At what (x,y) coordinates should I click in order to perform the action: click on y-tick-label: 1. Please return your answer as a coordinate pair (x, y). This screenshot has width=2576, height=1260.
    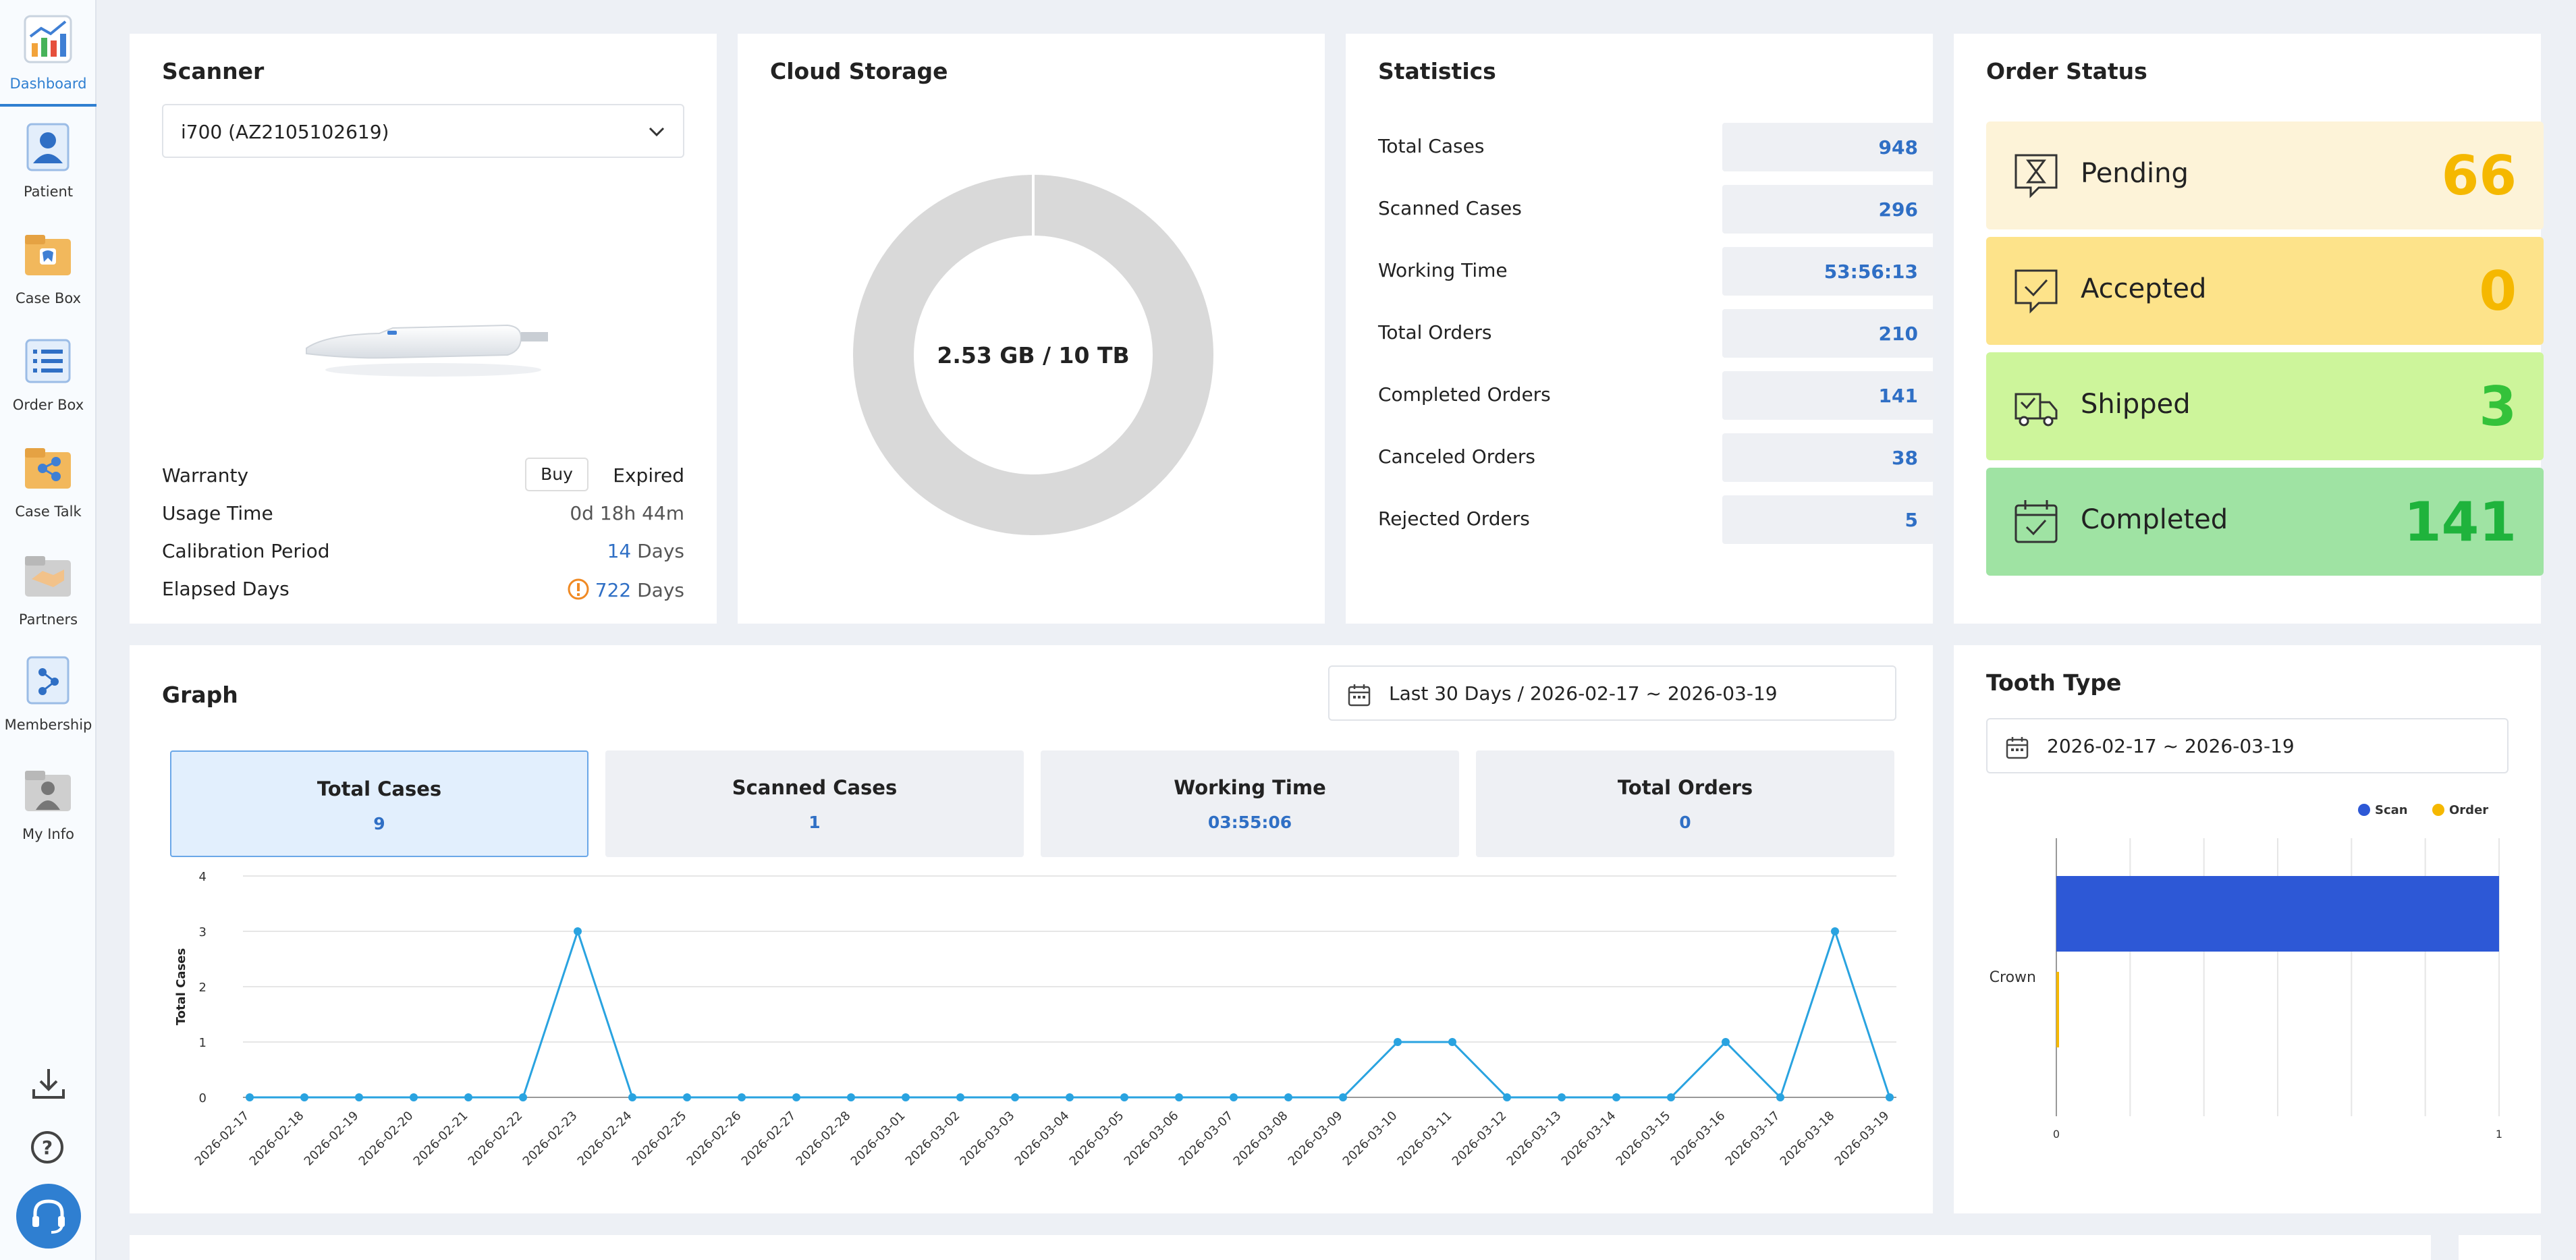
    Looking at the image, I should click on (203, 1043).